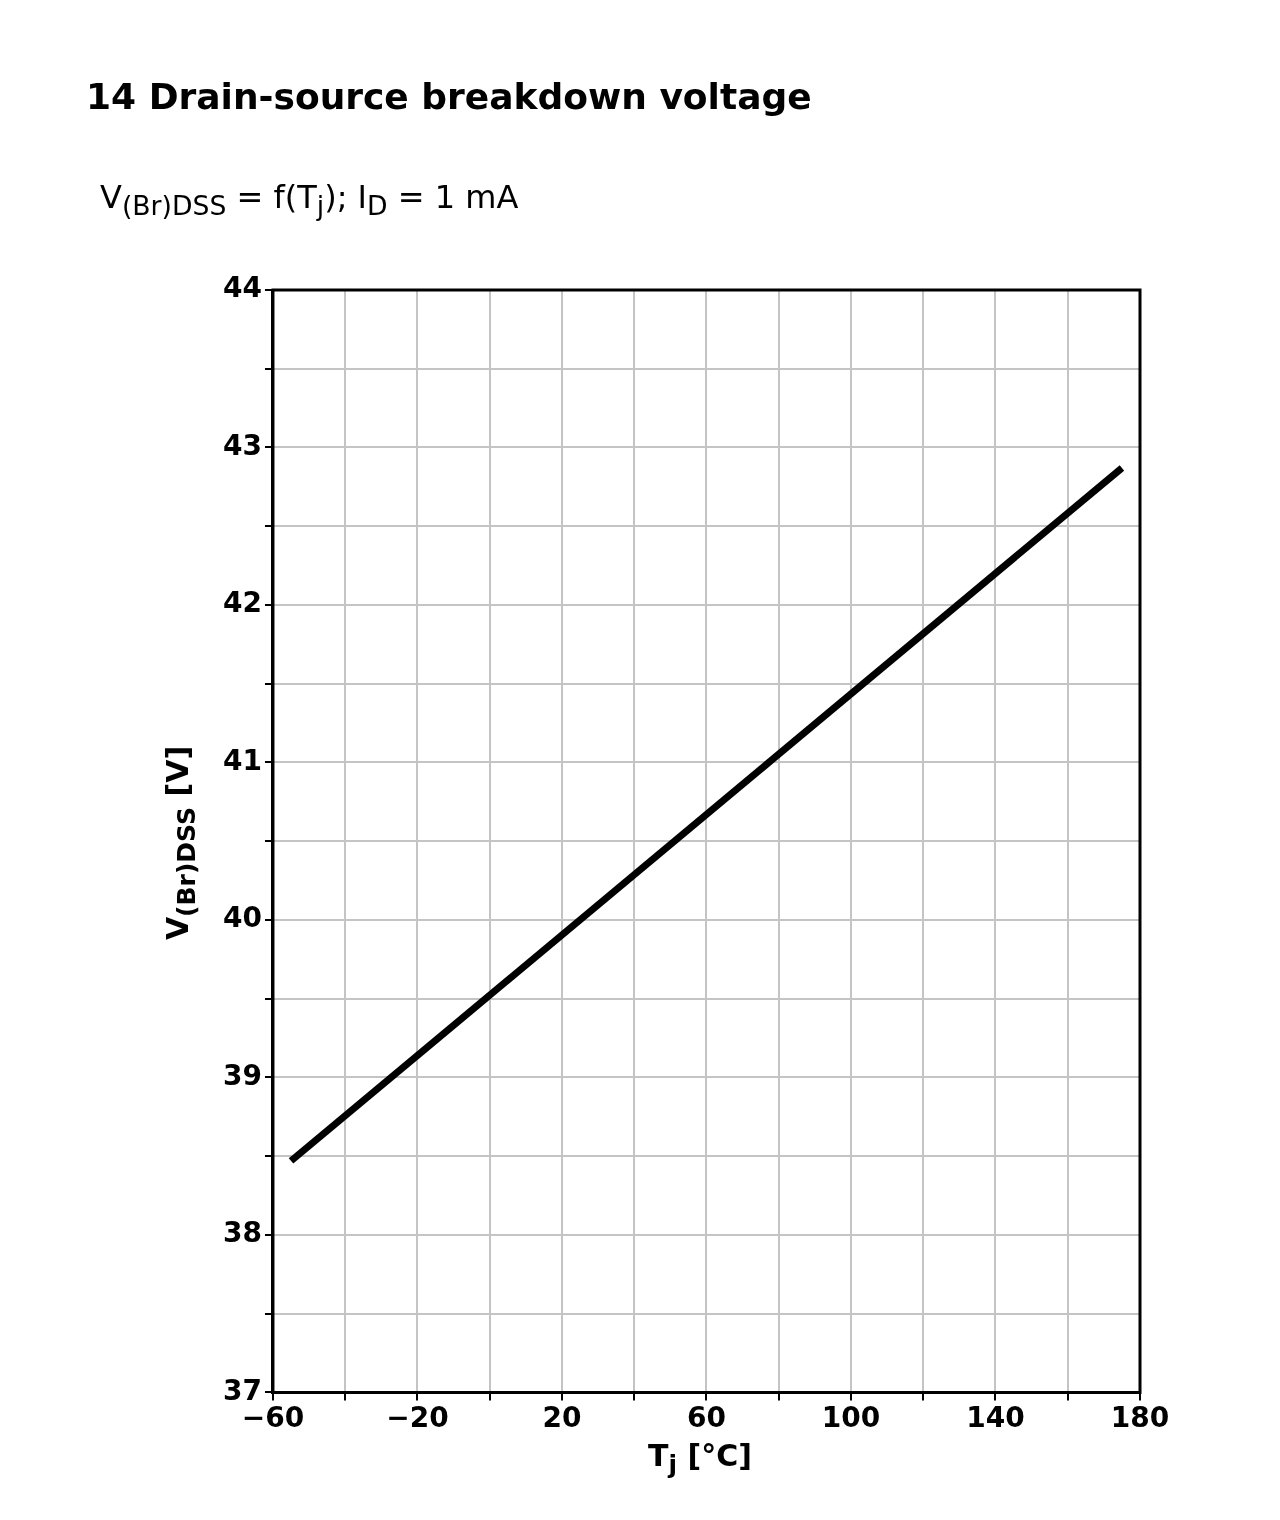 The image size is (1280, 1520). Describe the element at coordinates (309, 200) in the screenshot. I see `chart-subtitle: V$_{(Br)DSS}$ = f(T$_{j}$); I$_{D}$ = 1 mA` at that location.